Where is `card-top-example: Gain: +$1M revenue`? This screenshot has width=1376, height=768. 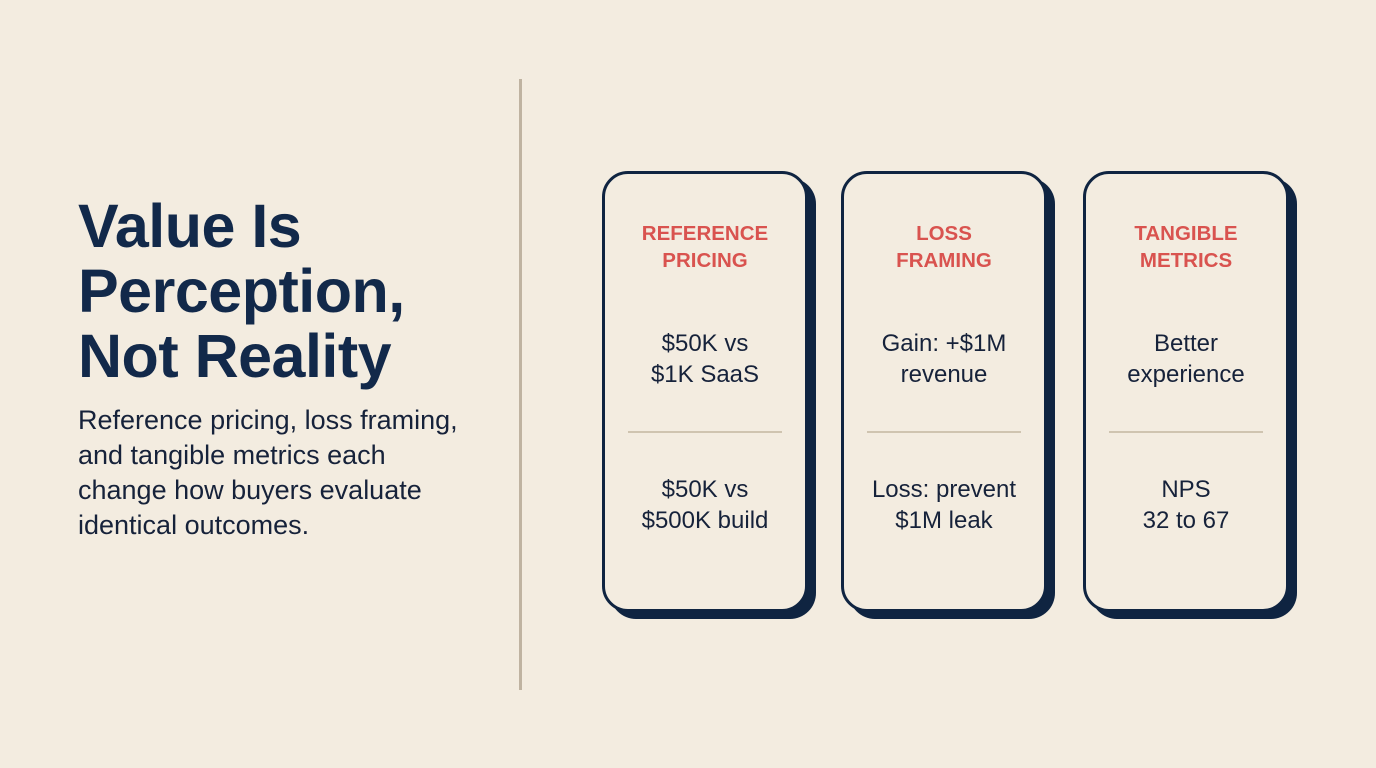 card-top-example: Gain: +$1M revenue is located at coordinates (944, 359).